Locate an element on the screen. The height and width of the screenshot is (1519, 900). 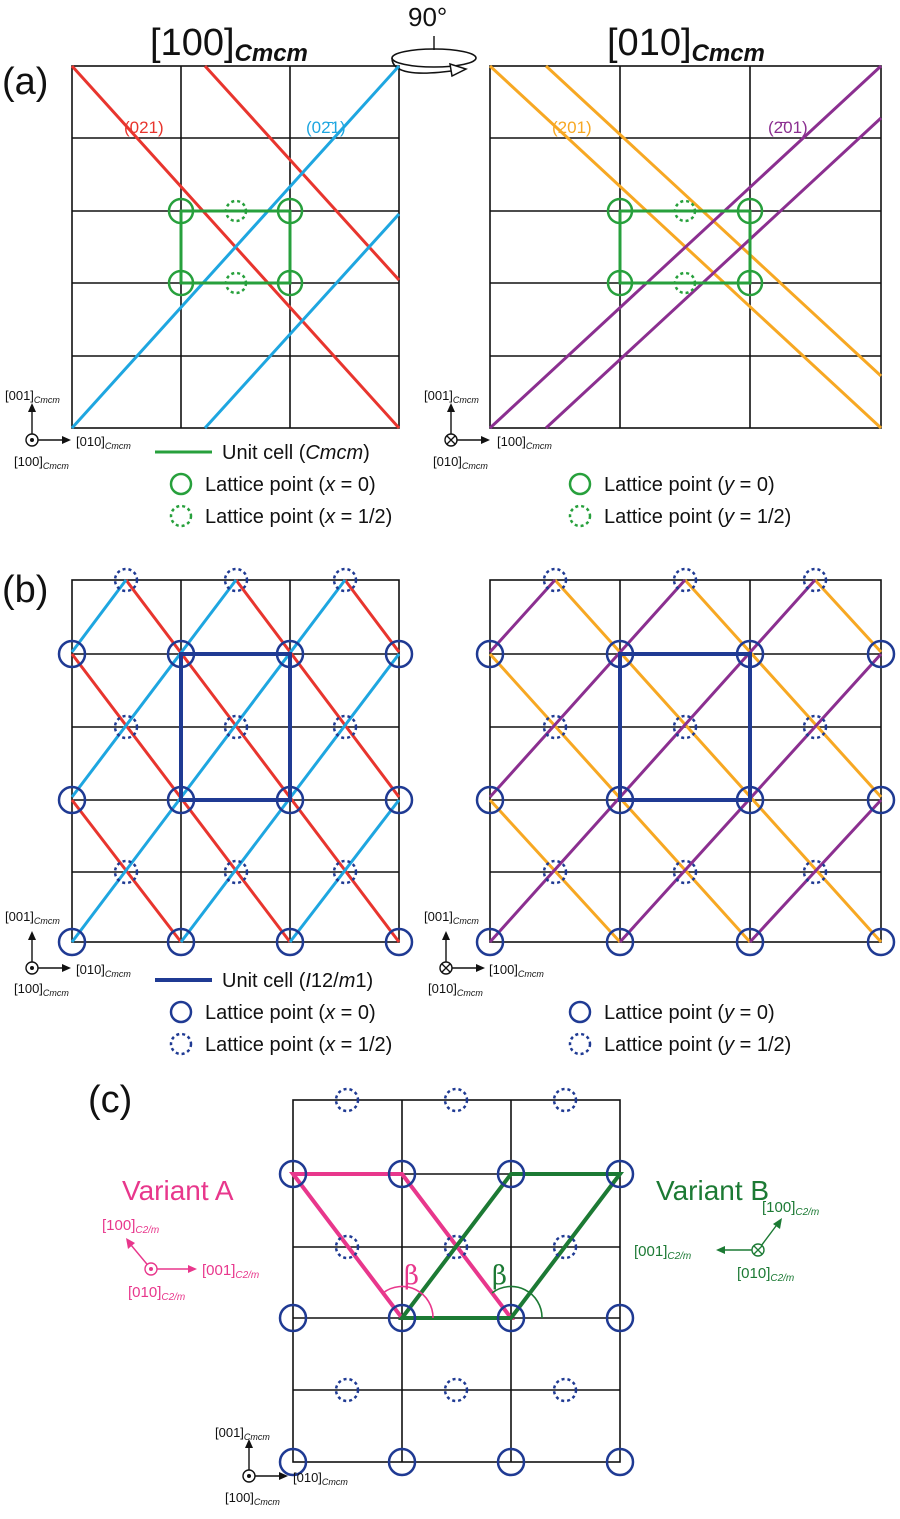
svg-text: [010]C2/m is located at coordinates (156, 1293).